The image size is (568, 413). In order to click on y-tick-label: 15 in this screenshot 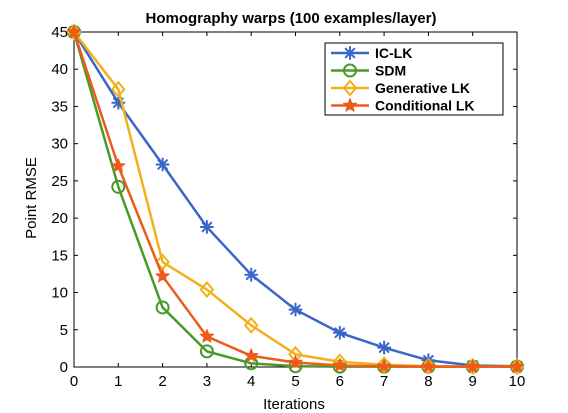, I will do `click(59, 255)`.